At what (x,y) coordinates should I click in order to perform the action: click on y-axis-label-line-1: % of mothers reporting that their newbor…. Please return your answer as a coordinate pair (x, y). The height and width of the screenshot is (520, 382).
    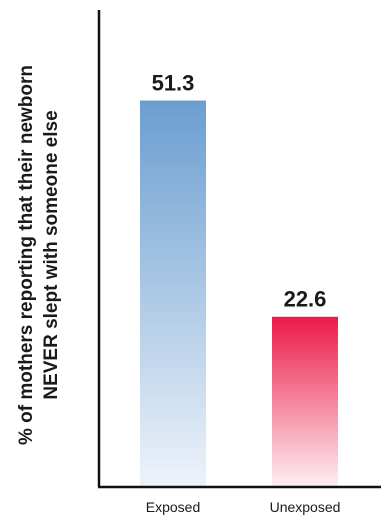
    Looking at the image, I should click on (26, 255).